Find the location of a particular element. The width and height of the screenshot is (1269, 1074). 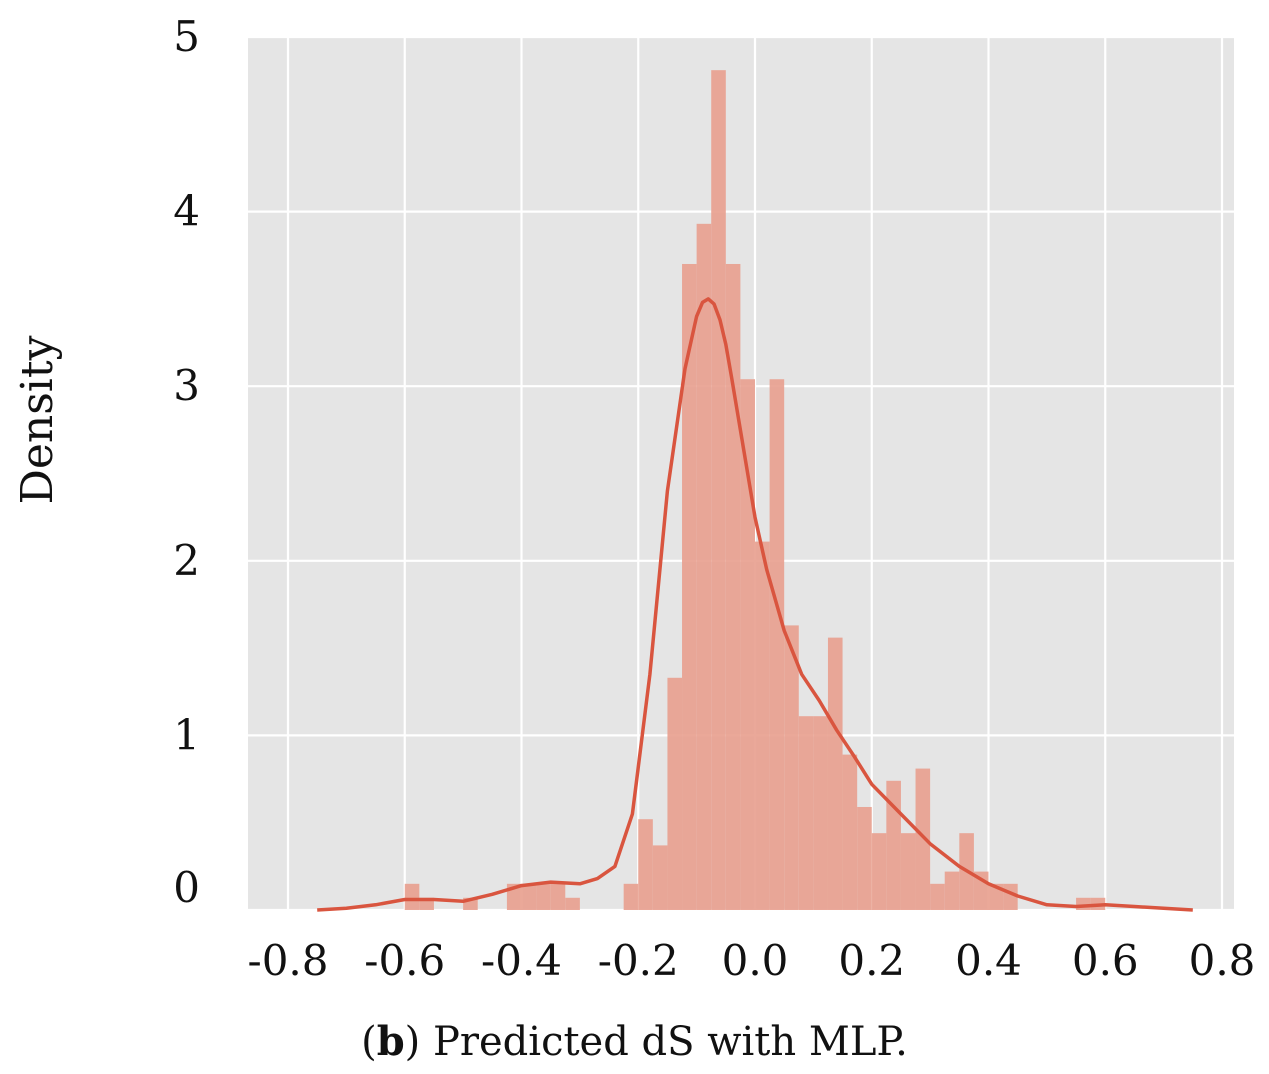

x-tick-label: -0.8 is located at coordinates (288, 960).